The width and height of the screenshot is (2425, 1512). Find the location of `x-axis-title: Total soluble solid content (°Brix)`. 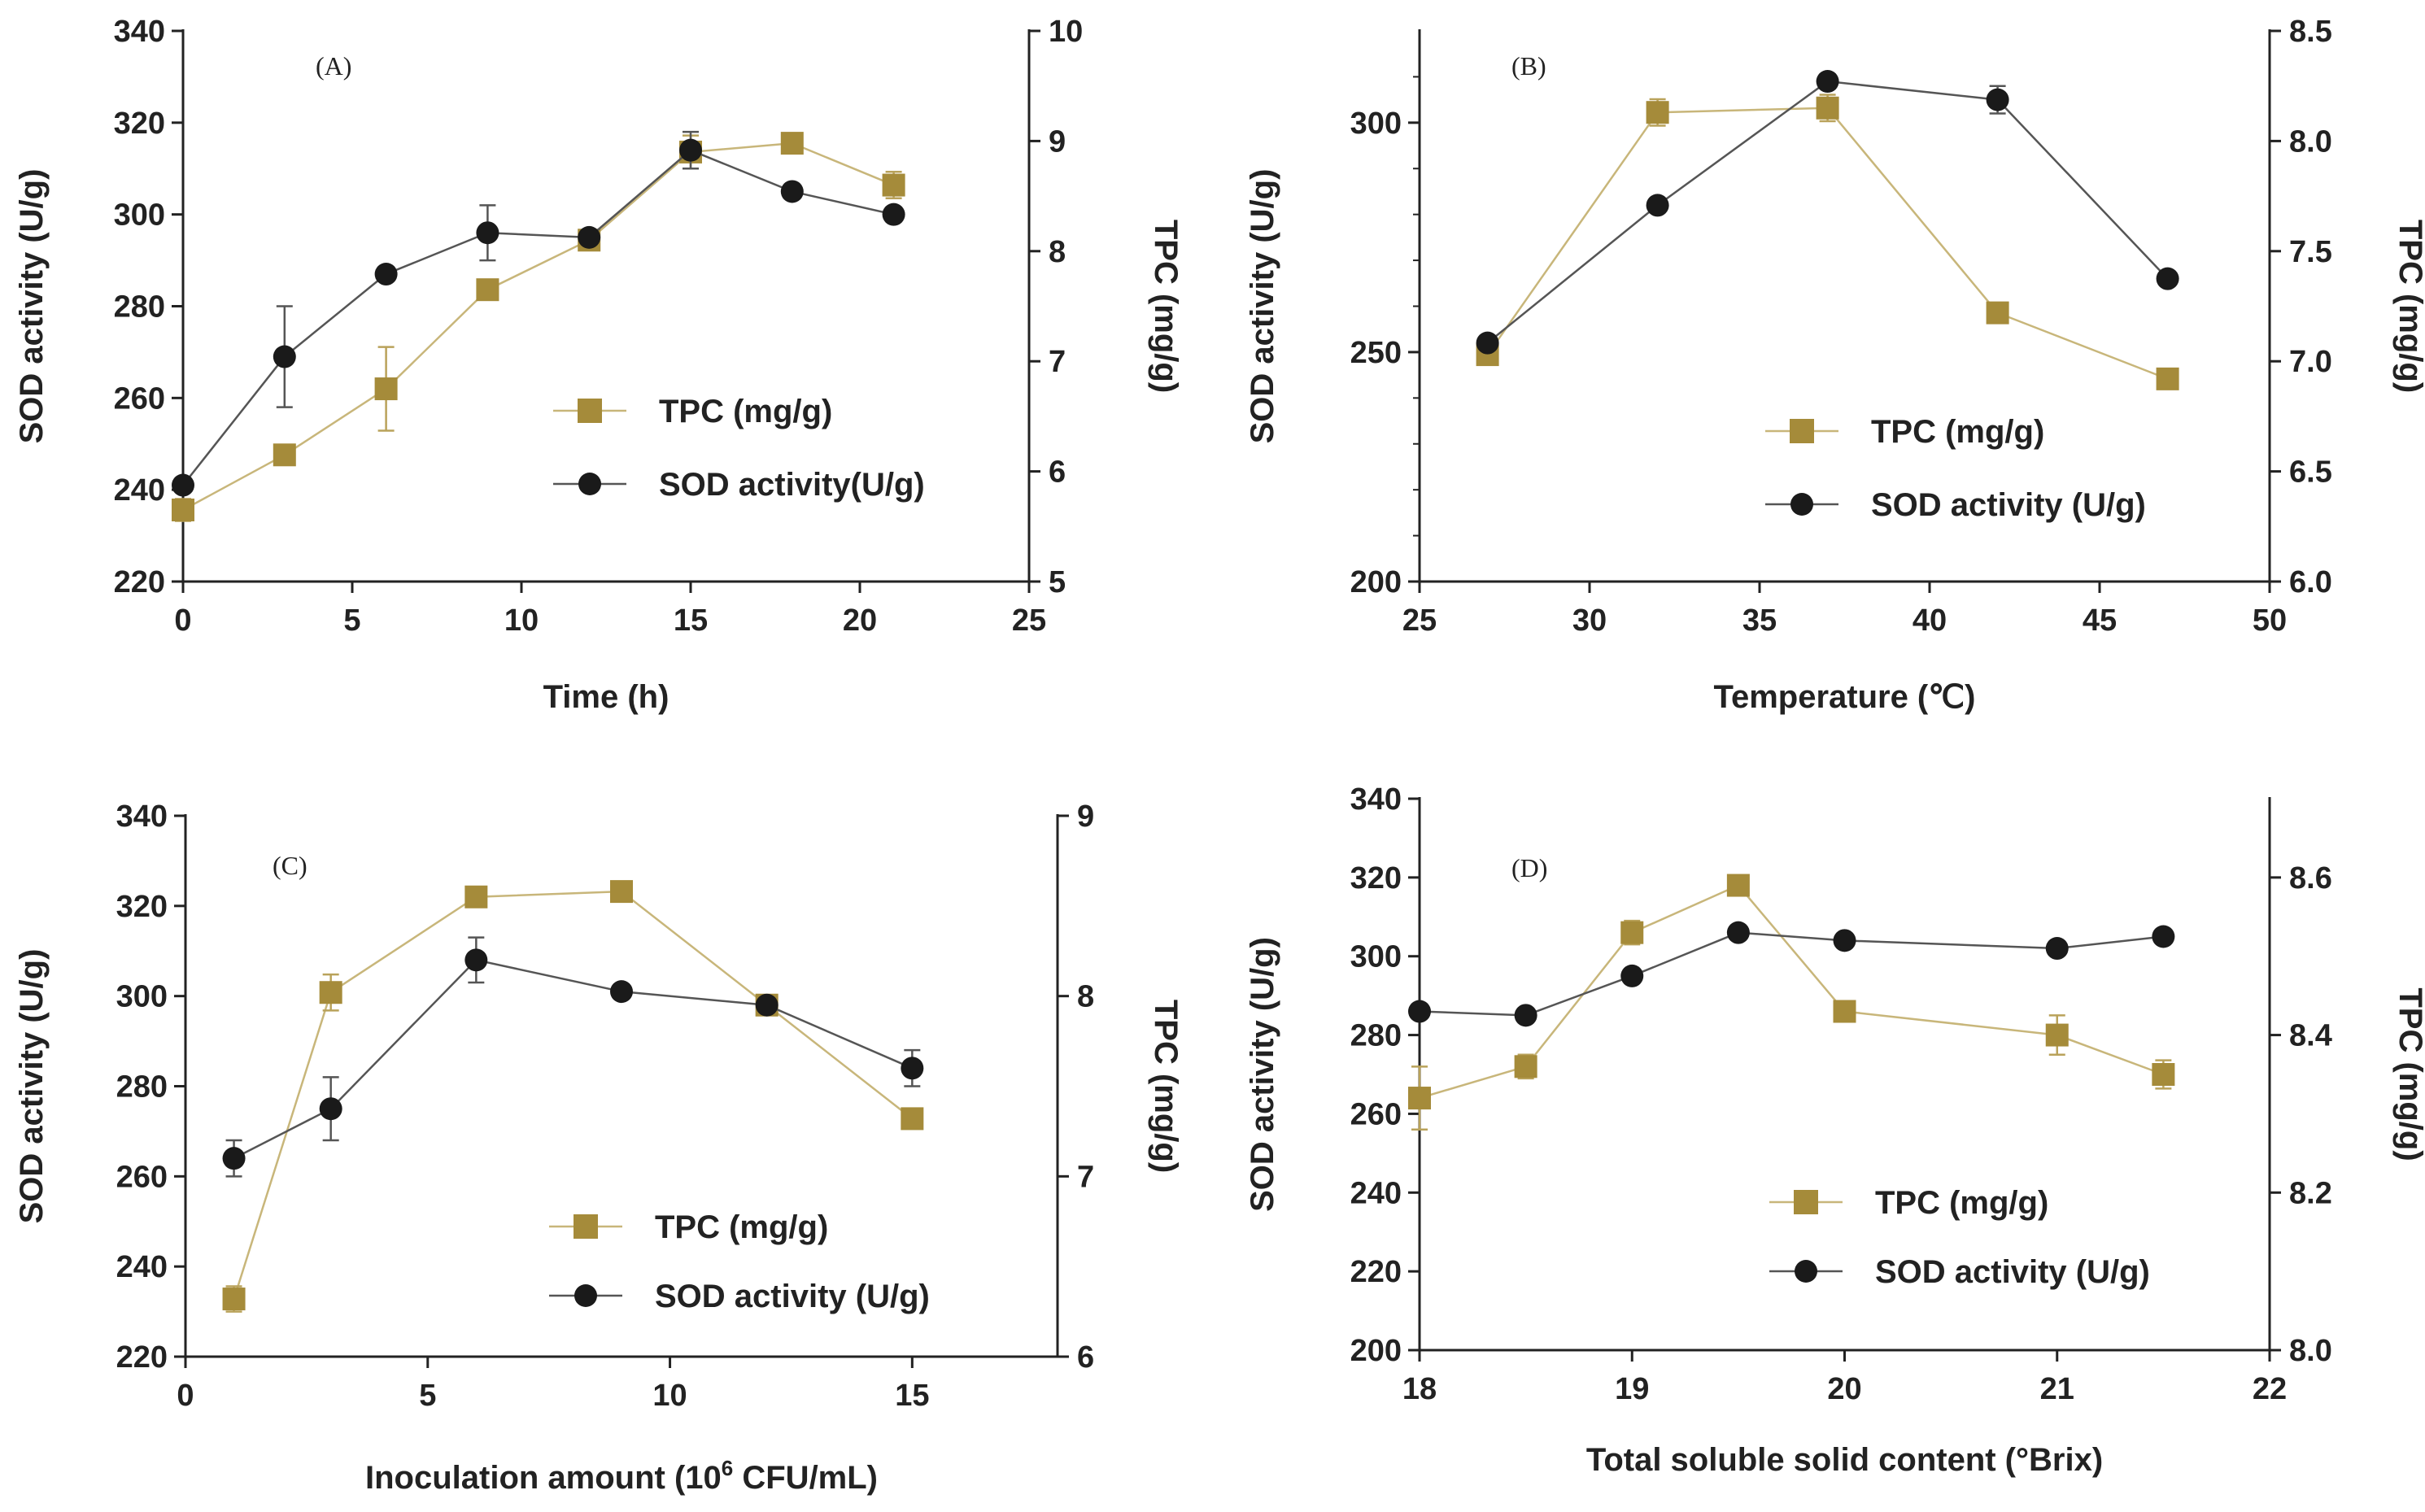

x-axis-title: Total soluble solid content (°Brix) is located at coordinates (1844, 1460).